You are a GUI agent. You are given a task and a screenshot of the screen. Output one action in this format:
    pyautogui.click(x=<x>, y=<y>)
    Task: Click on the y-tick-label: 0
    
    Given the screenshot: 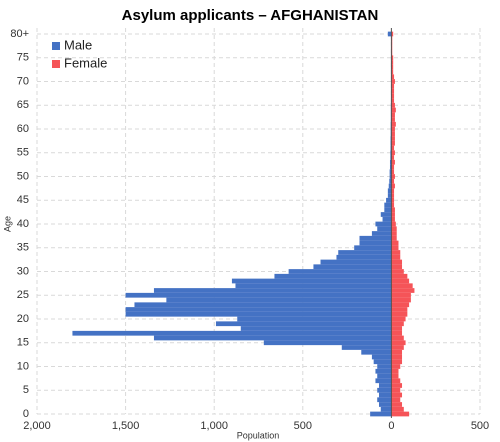 What is the action you would take?
    pyautogui.click(x=26, y=414)
    